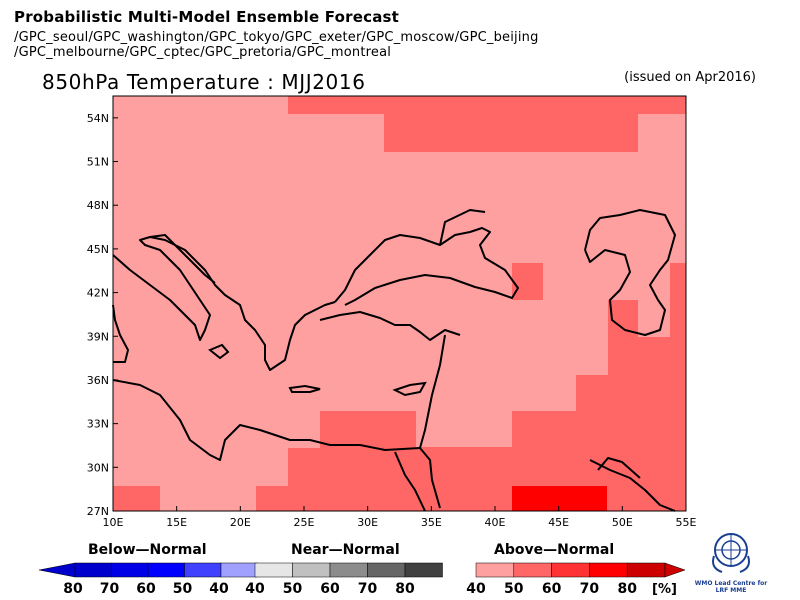  What do you see at coordinates (304, 388) in the screenshot?
I see `island-crete` at bounding box center [304, 388].